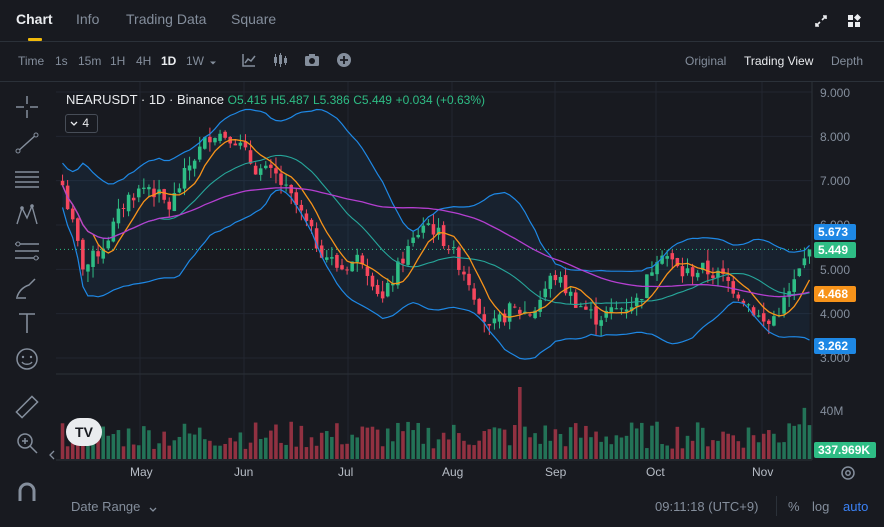  What do you see at coordinates (27, 251) in the screenshot?
I see `fib-retracement-icon` at bounding box center [27, 251].